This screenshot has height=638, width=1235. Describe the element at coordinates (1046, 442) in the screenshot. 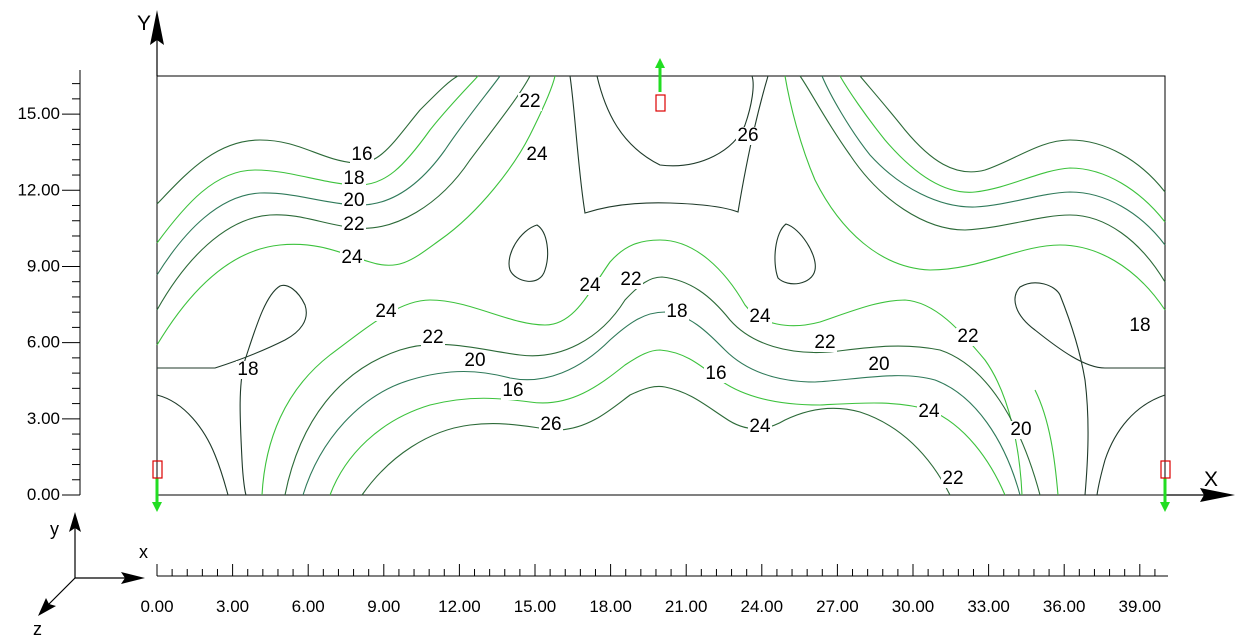

I see `contour-24-right-edge` at that location.